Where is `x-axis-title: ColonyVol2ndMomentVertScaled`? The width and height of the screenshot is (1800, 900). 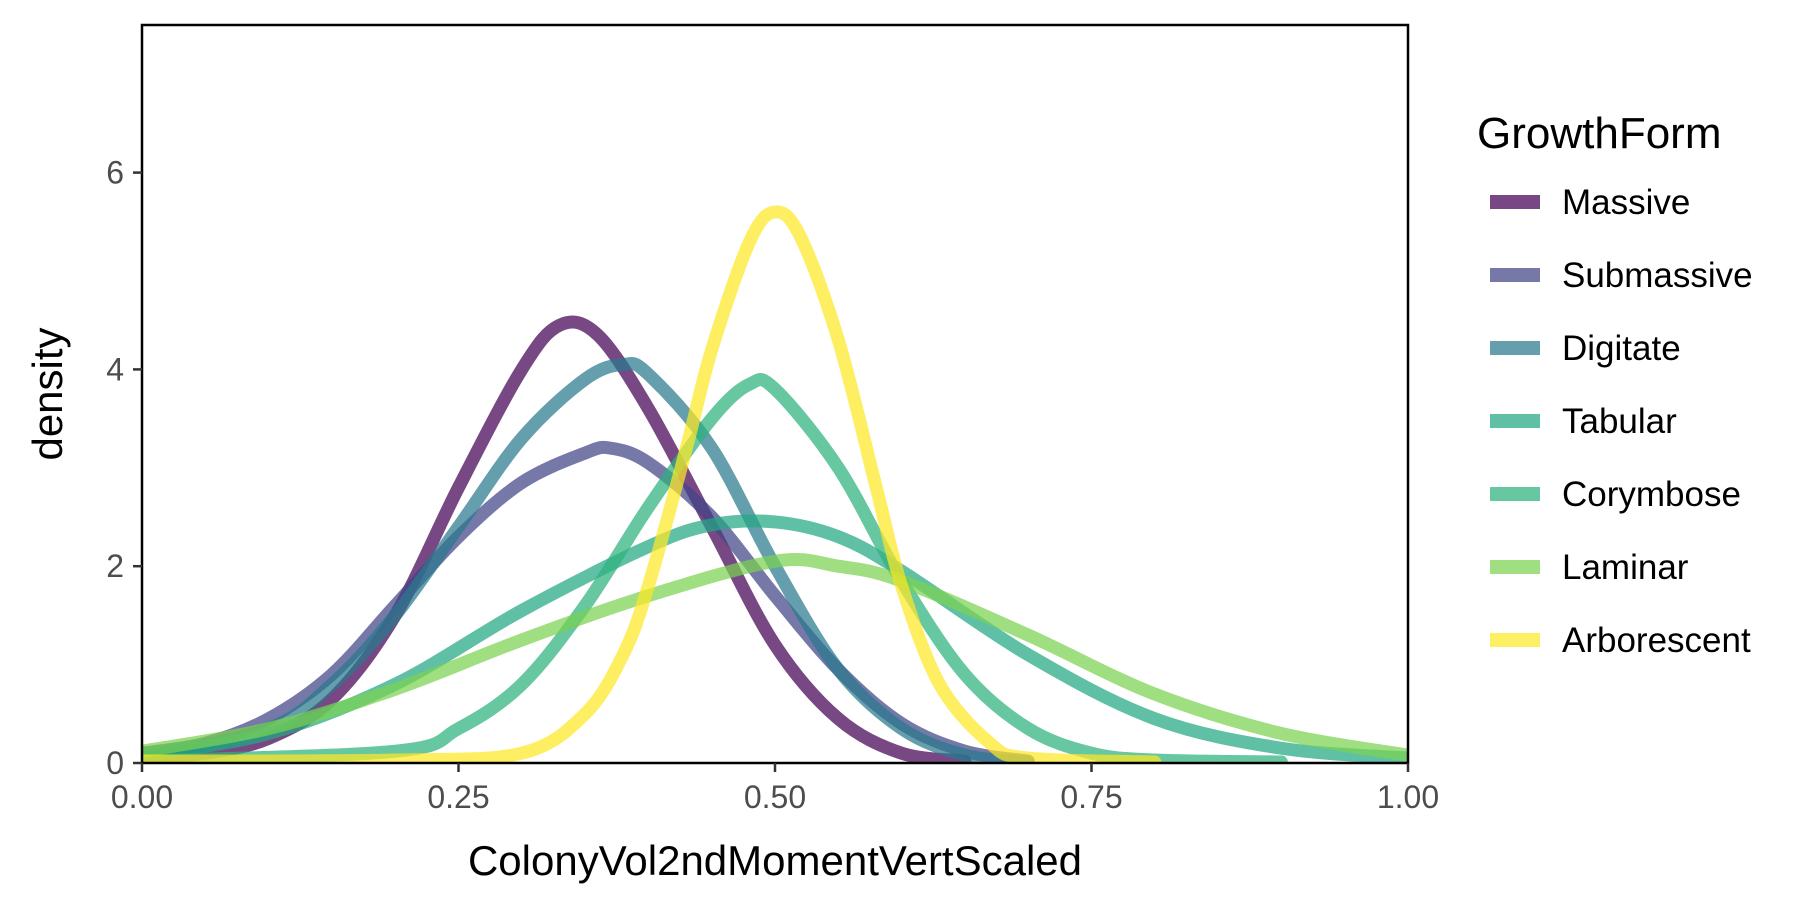
x-axis-title: ColonyVol2ndMomentVertScaled is located at coordinates (775, 860).